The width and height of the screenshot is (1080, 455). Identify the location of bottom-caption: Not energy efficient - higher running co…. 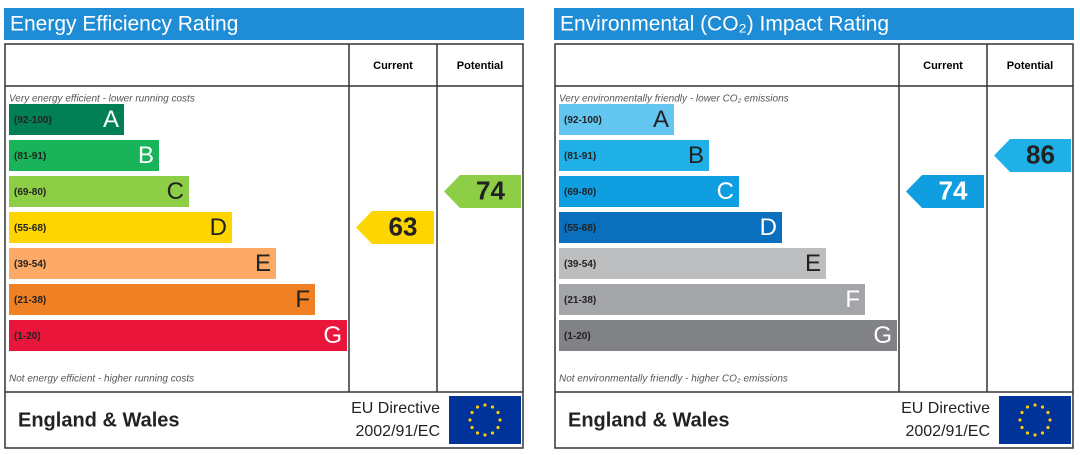
(101, 379).